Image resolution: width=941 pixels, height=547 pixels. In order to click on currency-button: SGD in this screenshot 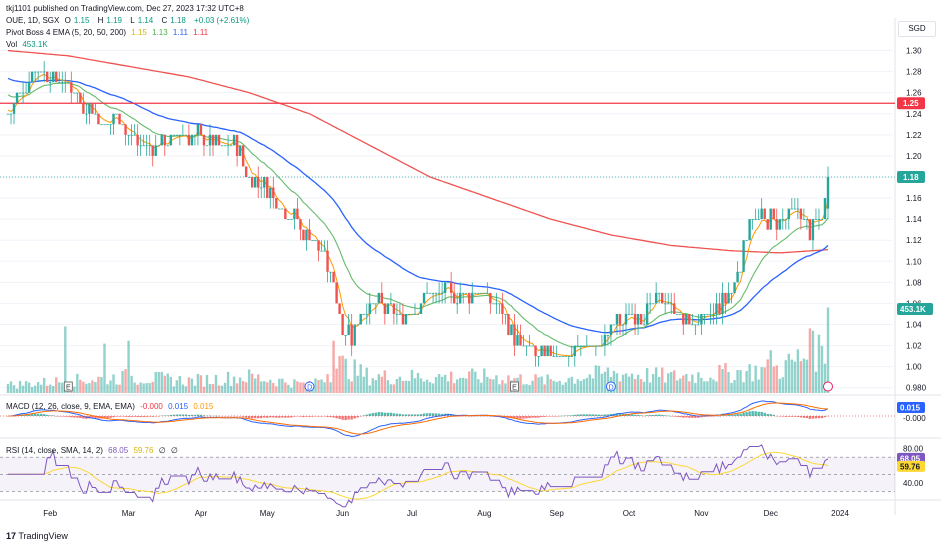, I will do `click(917, 29)`.